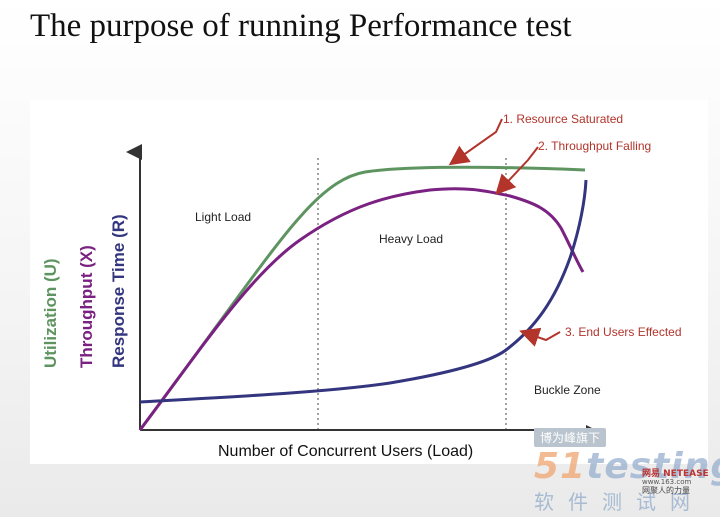  What do you see at coordinates (118, 291) in the screenshot?
I see `response-time-label: Response Time (R)` at bounding box center [118, 291].